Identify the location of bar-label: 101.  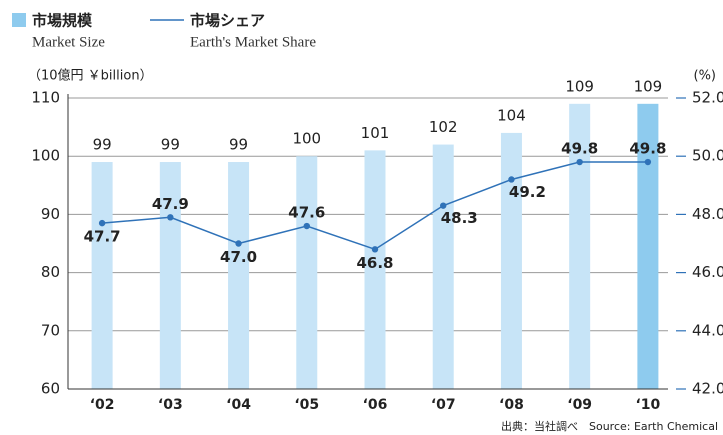
(375, 133).